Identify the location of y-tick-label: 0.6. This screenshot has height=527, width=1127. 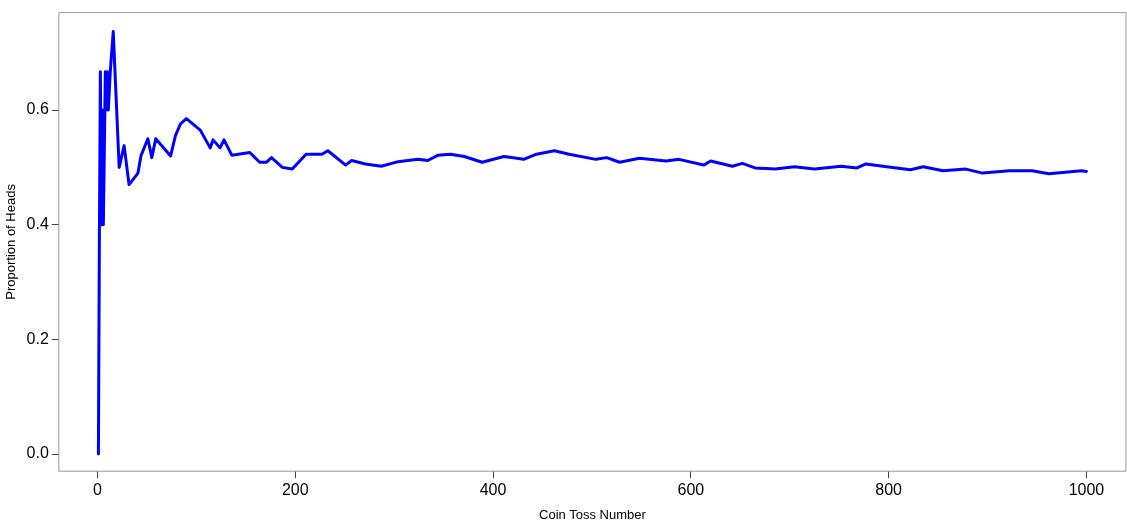
(37, 109).